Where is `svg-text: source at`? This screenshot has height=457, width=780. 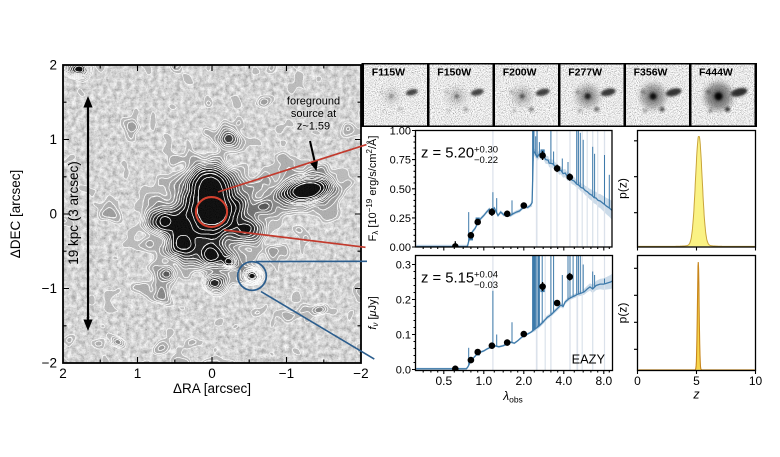
svg-text: source at is located at coordinates (313, 114).